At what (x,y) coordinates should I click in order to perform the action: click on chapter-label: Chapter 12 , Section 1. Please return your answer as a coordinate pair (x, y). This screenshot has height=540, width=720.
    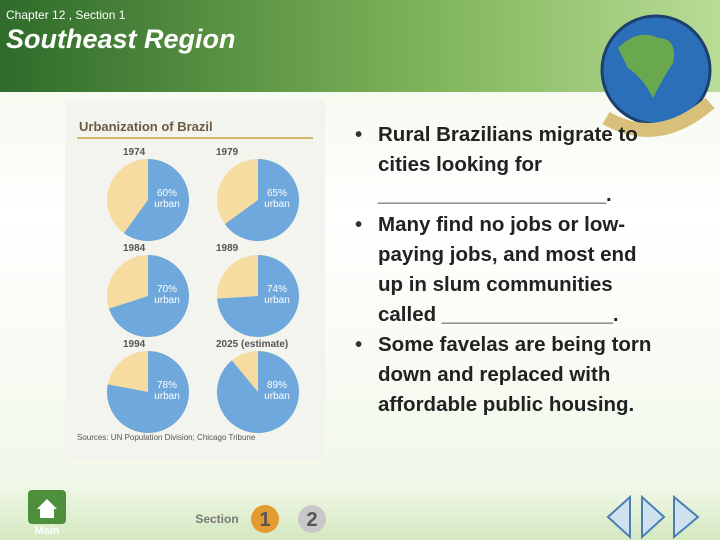
    Looking at the image, I should click on (66, 15).